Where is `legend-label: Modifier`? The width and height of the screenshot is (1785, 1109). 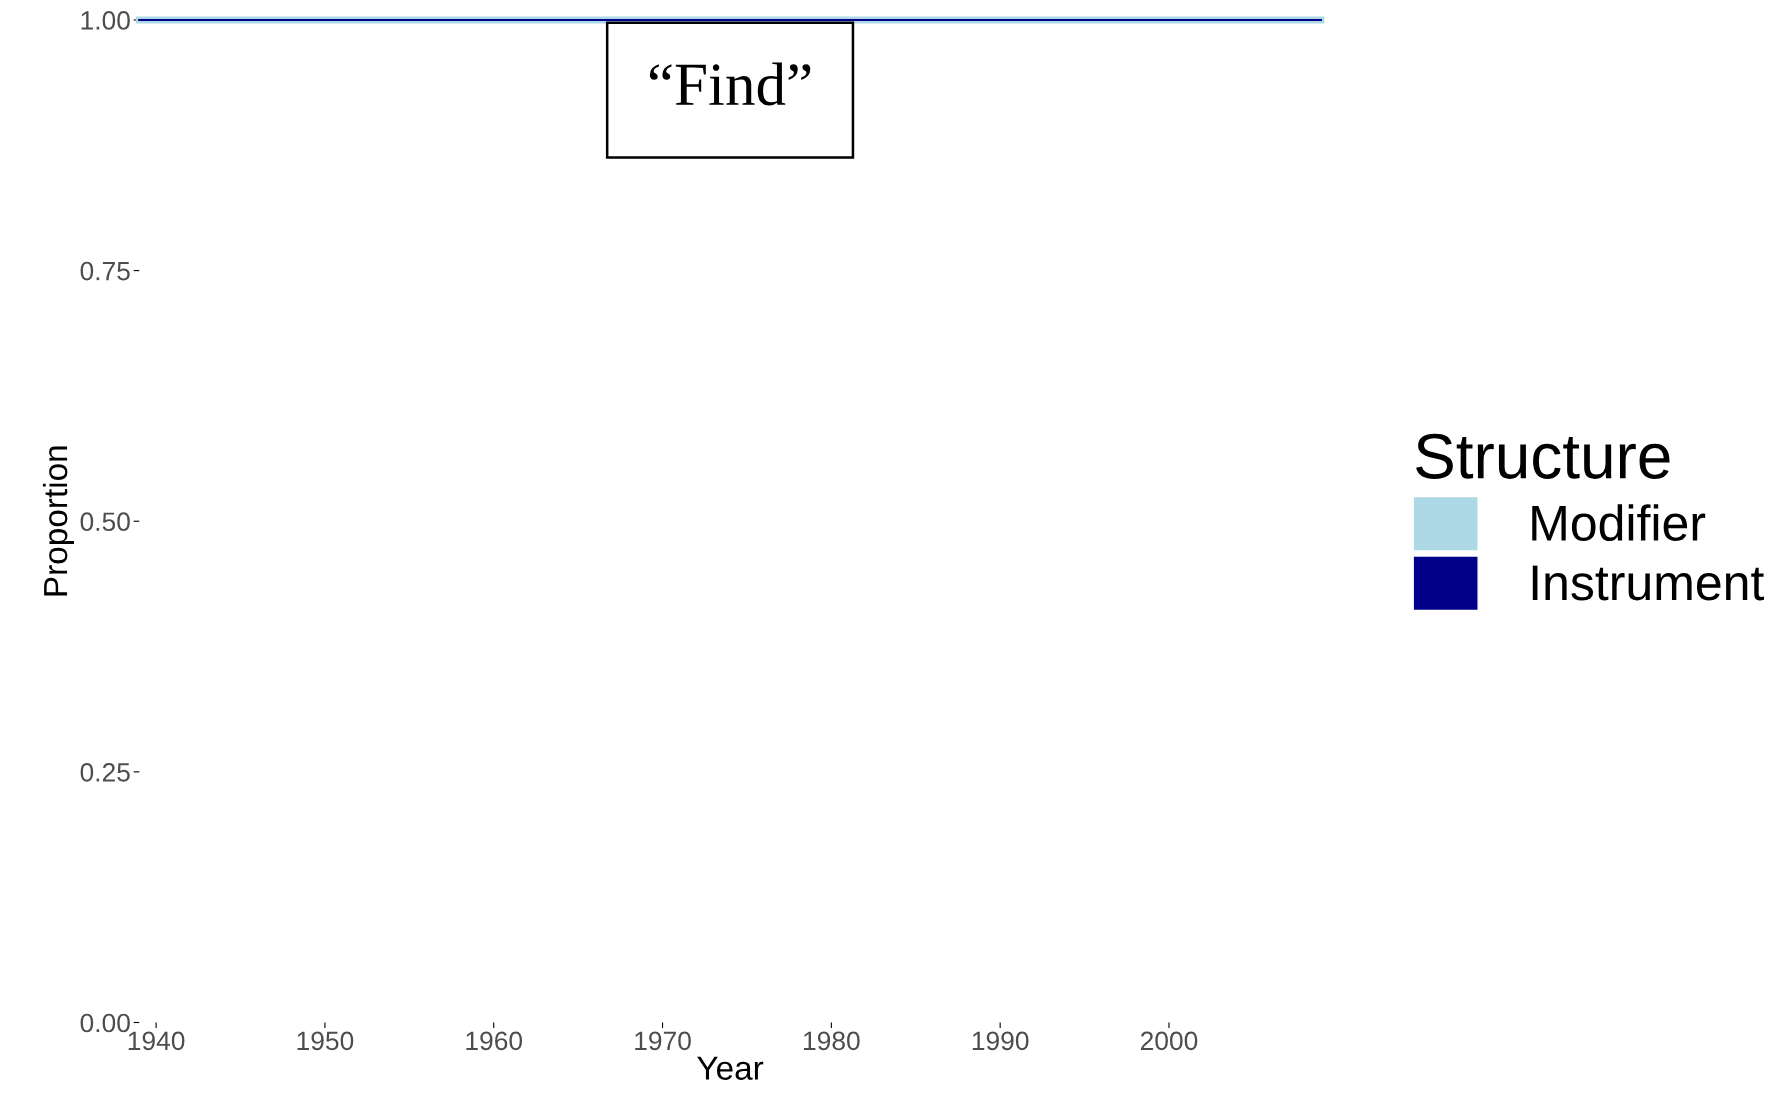 legend-label: Modifier is located at coordinates (1619, 522).